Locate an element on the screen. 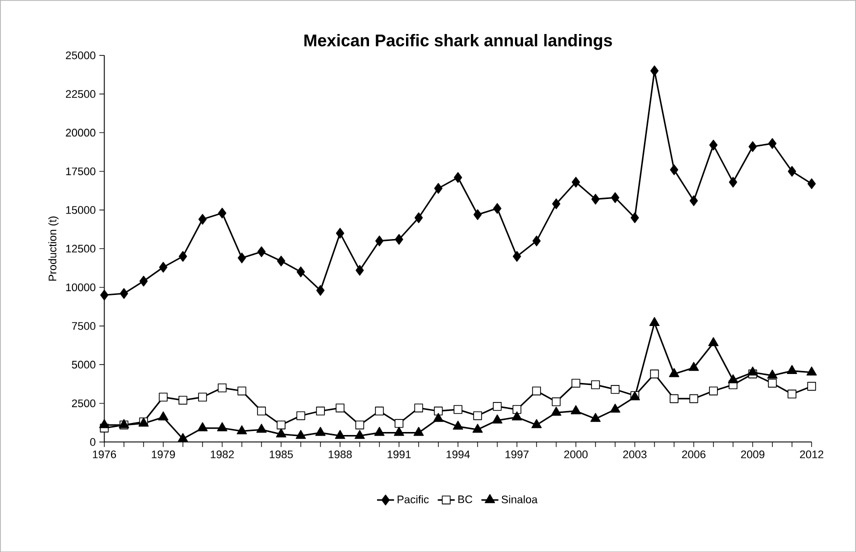  x-tick-label: 1985 is located at coordinates (281, 454).